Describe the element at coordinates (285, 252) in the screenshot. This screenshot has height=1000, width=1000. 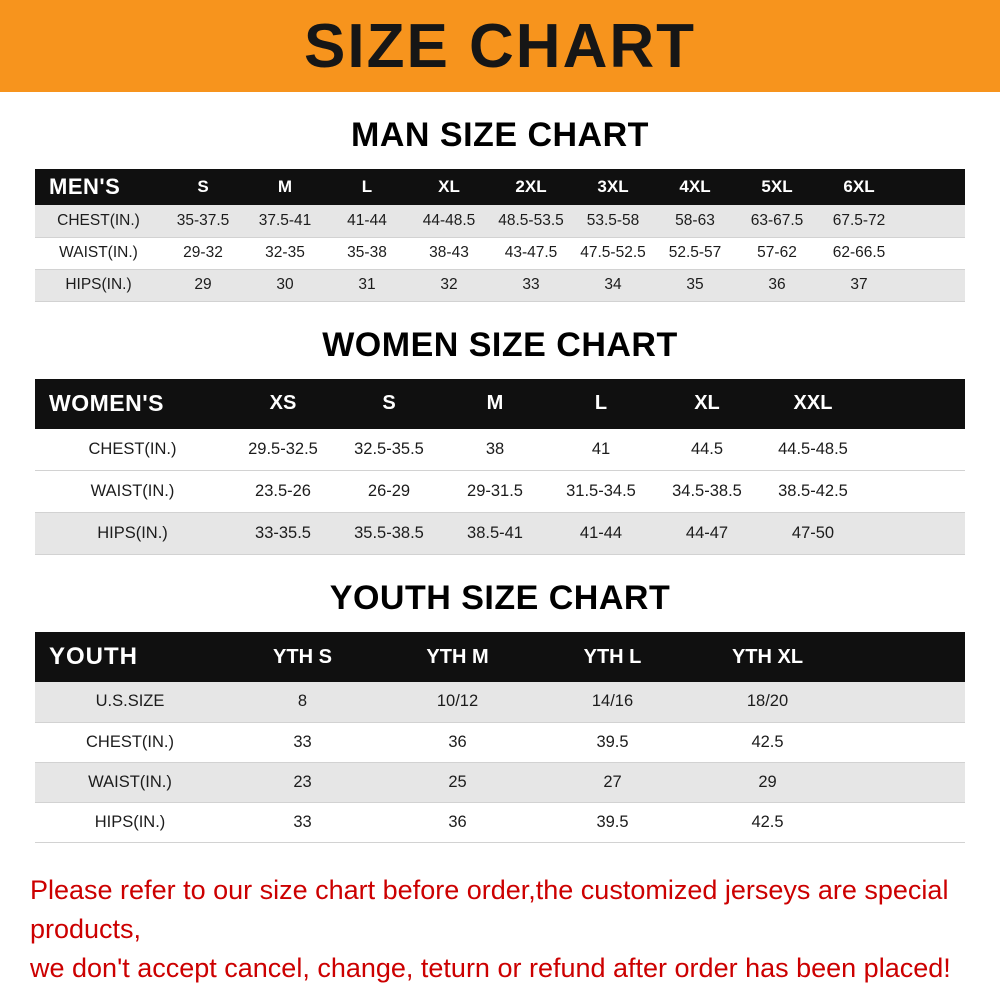
I see `table-cell: 32-35` at that location.